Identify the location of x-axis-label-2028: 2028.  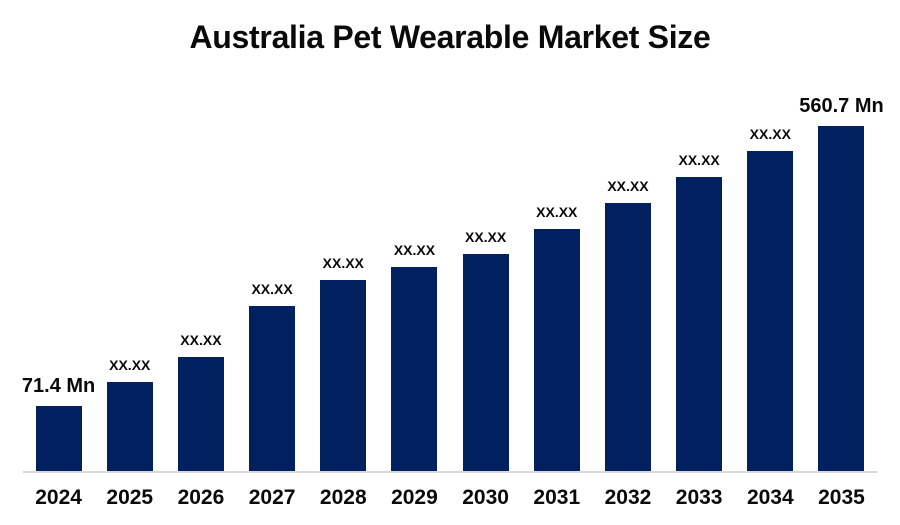
(343, 497).